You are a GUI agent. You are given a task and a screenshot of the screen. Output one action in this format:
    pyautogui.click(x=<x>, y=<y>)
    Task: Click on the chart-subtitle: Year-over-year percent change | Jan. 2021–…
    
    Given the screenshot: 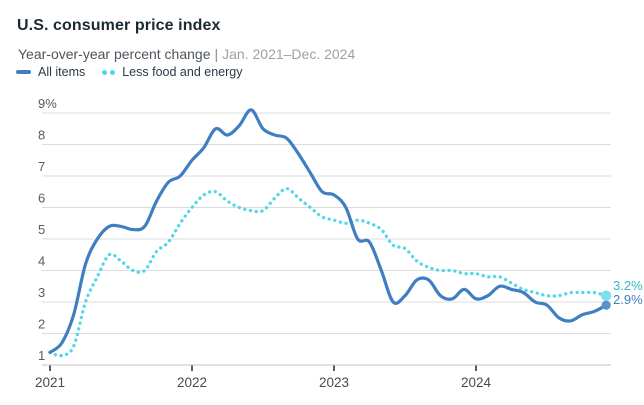 What is the action you would take?
    pyautogui.click(x=186, y=54)
    